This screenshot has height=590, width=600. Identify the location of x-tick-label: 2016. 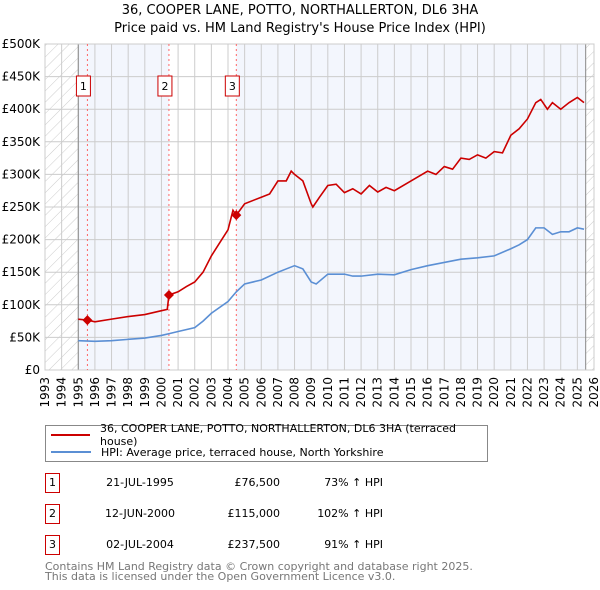
(428, 392).